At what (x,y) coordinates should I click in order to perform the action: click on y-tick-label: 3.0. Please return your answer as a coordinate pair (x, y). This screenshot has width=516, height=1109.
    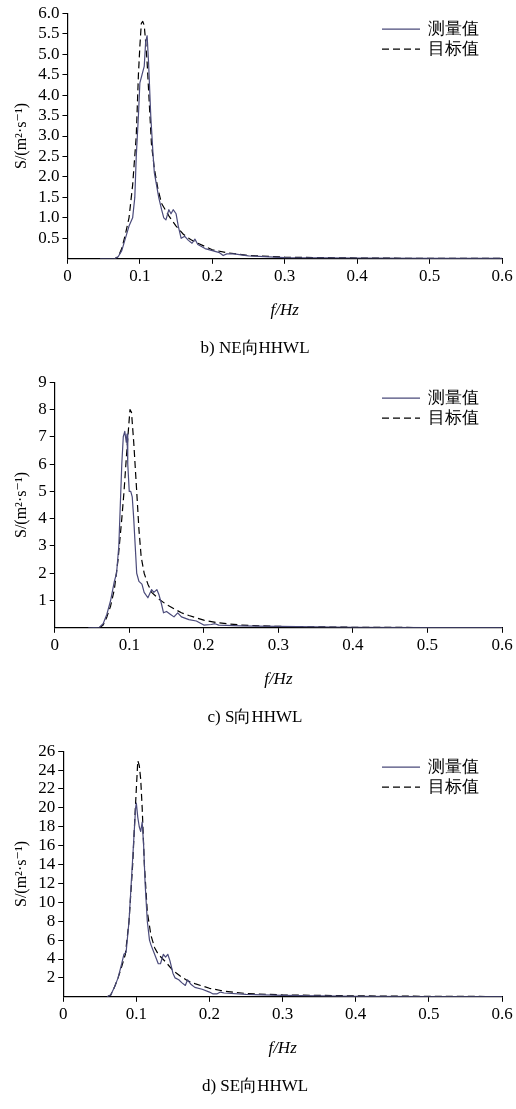
    Looking at the image, I should click on (49, 135).